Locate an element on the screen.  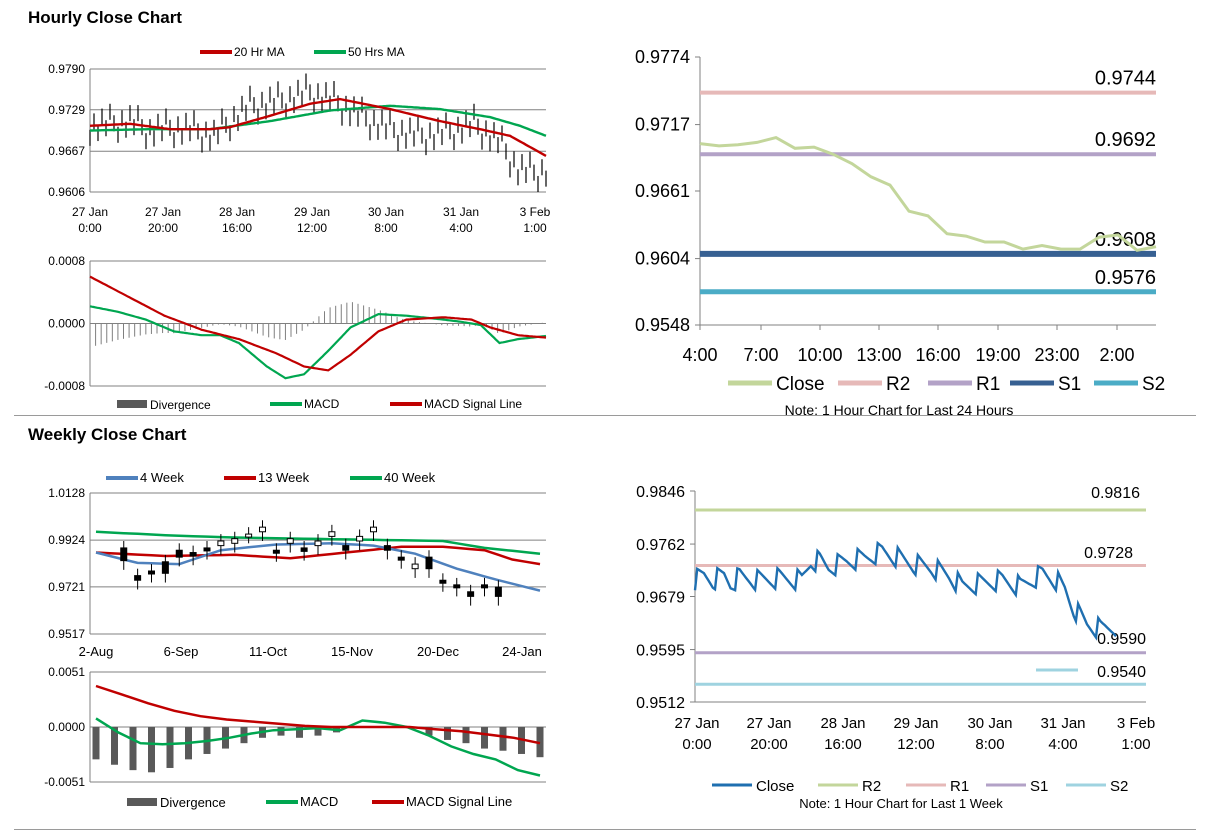
hourly-20hr-ma-line is located at coordinates (318, 127).